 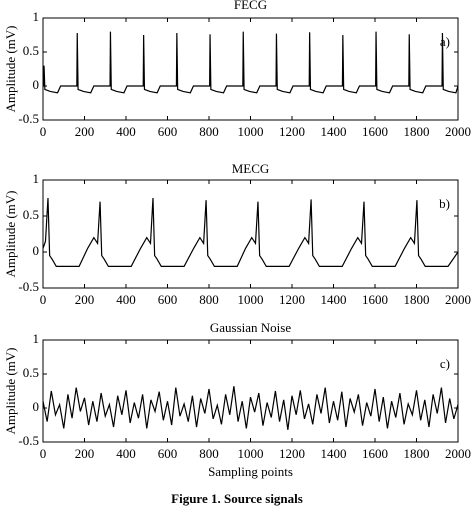 I want to click on x-axis-label: Sampling points, so click(x=250, y=471).